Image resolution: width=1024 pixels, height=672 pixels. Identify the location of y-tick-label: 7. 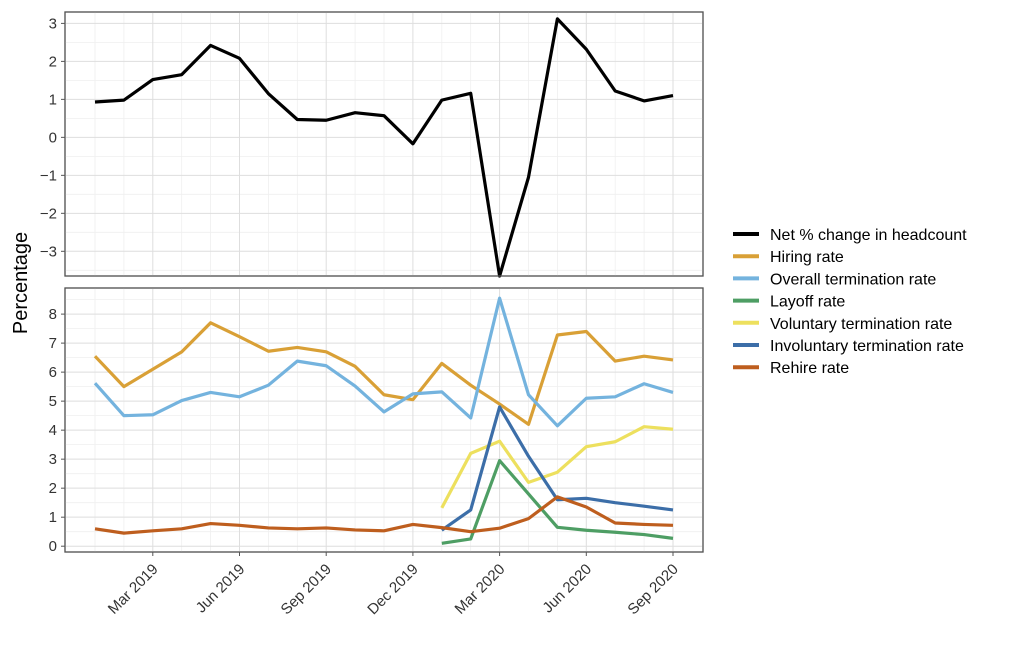
(53, 343).